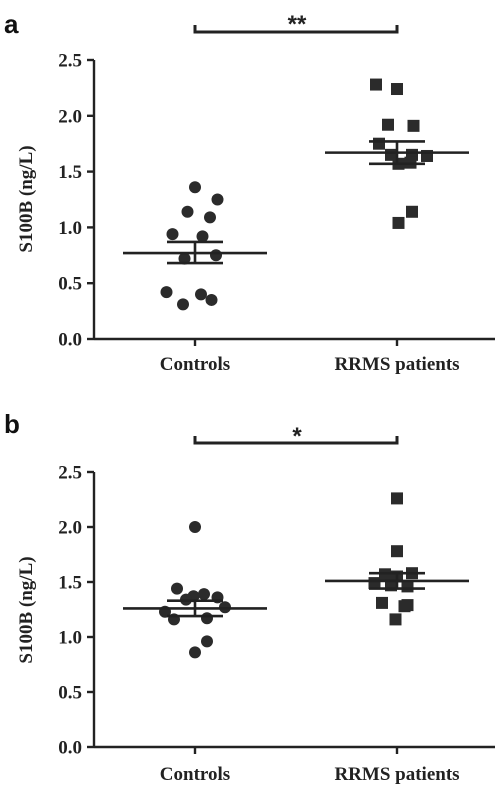  Describe the element at coordinates (70, 340) in the screenshot. I see `panel-a-y-tick-label: 0.0` at that location.